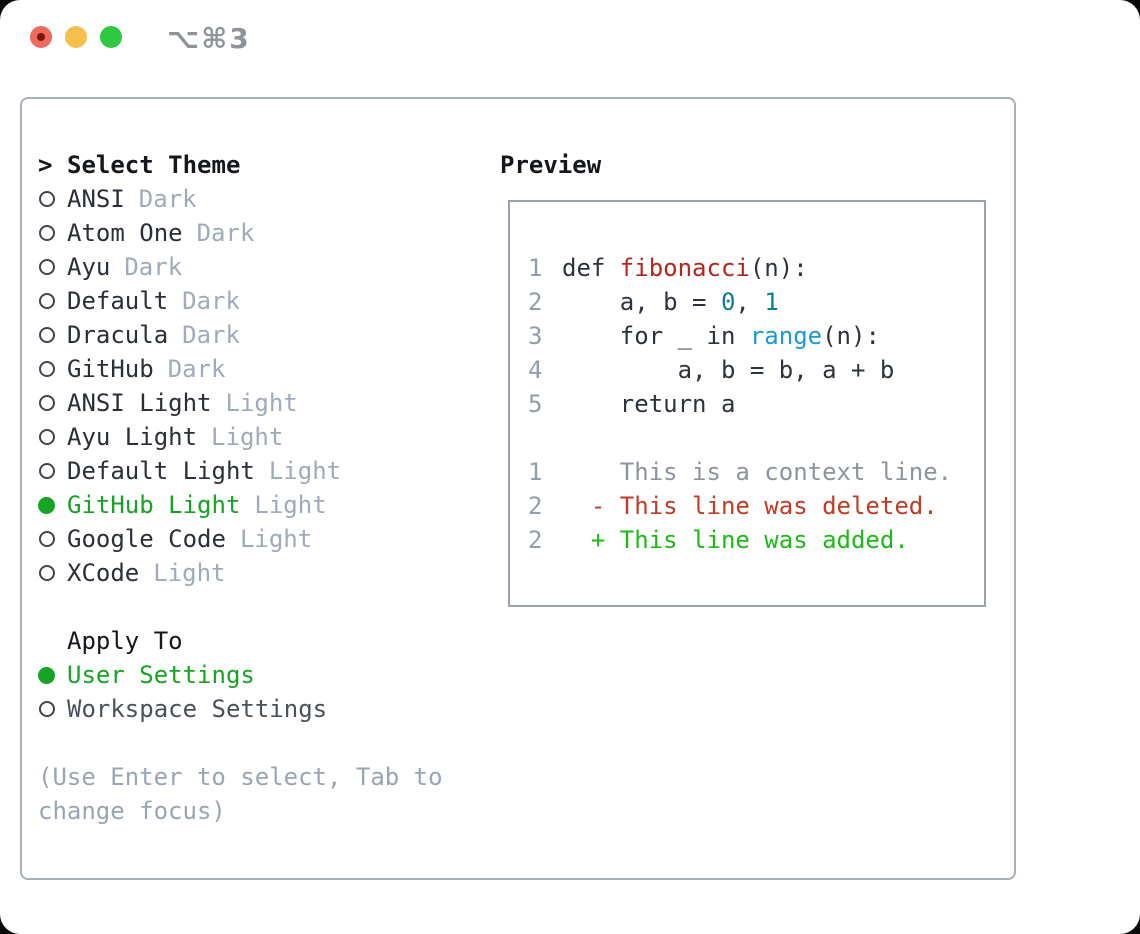  I want to click on apply-to-list: User Settings Workspace Settings, so click(263, 692).